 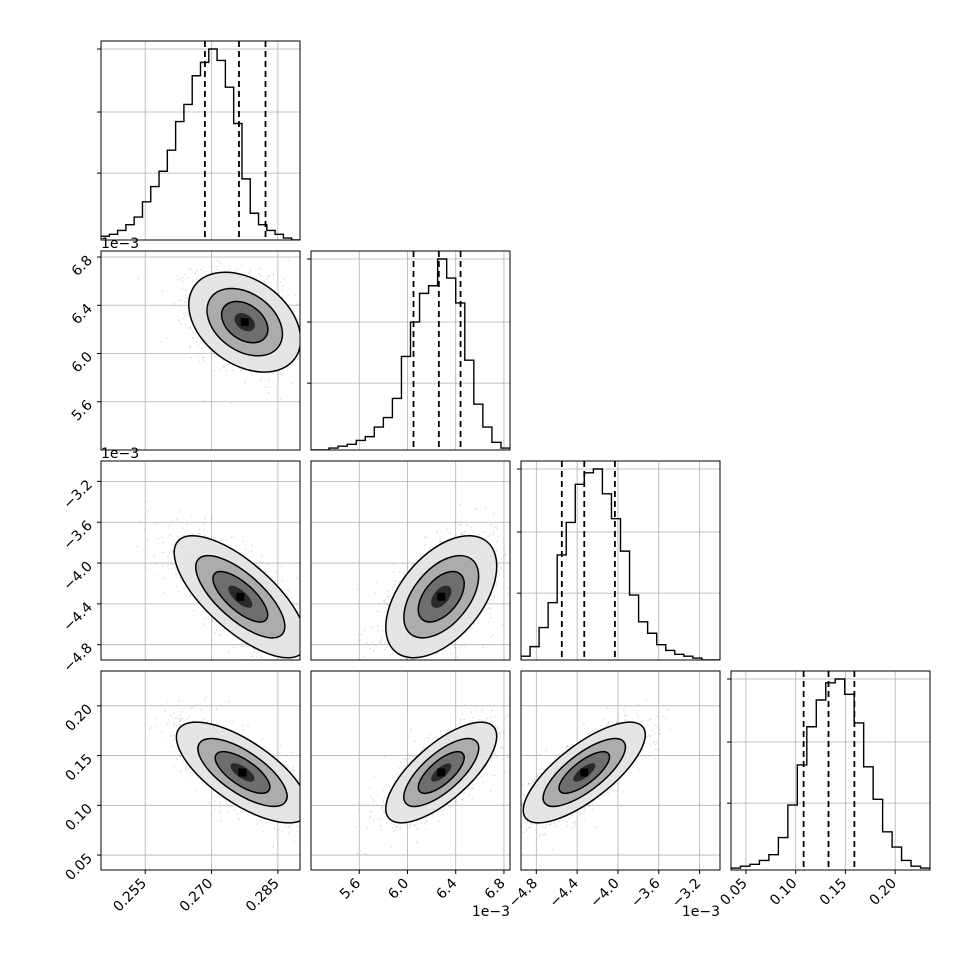 What do you see at coordinates (645, 892) in the screenshot?
I see `xtick-label-p2-3: −3.6` at bounding box center [645, 892].